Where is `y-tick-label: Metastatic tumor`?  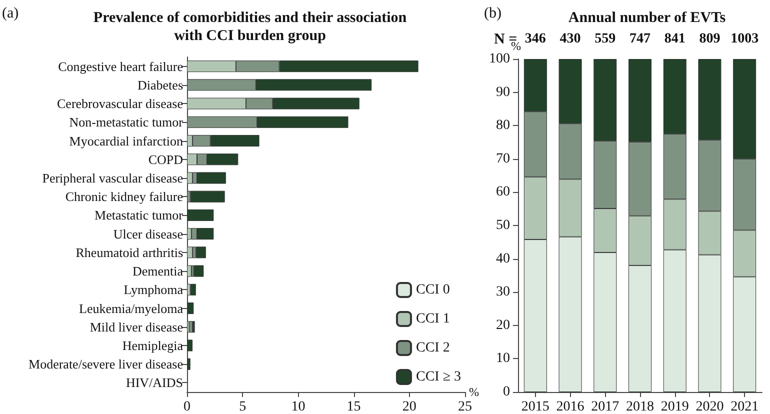
y-tick-label: Metastatic tumor is located at coordinates (139, 215).